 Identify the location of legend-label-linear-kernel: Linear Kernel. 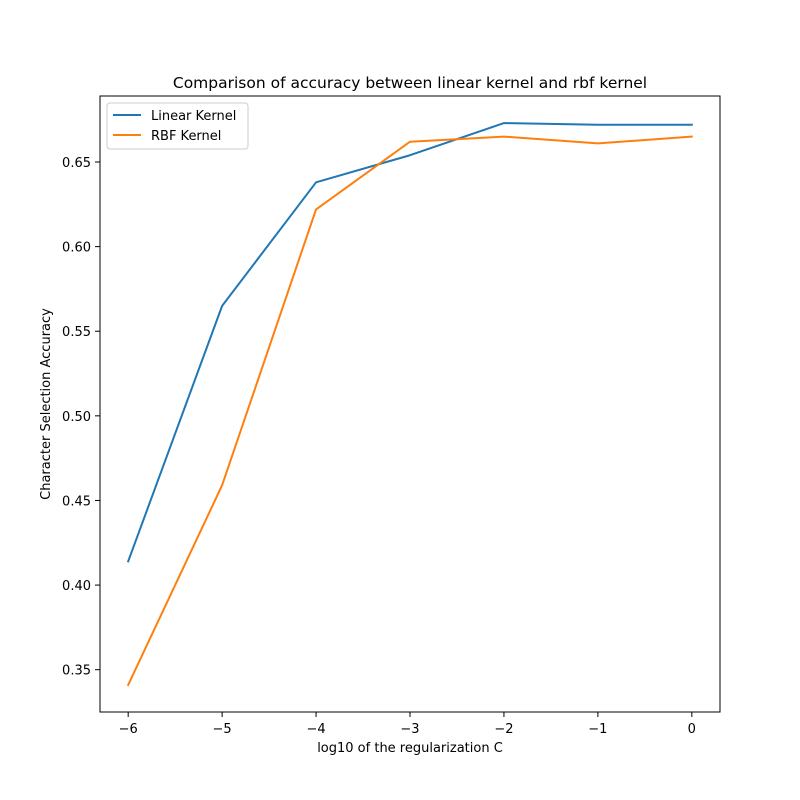
(193, 116).